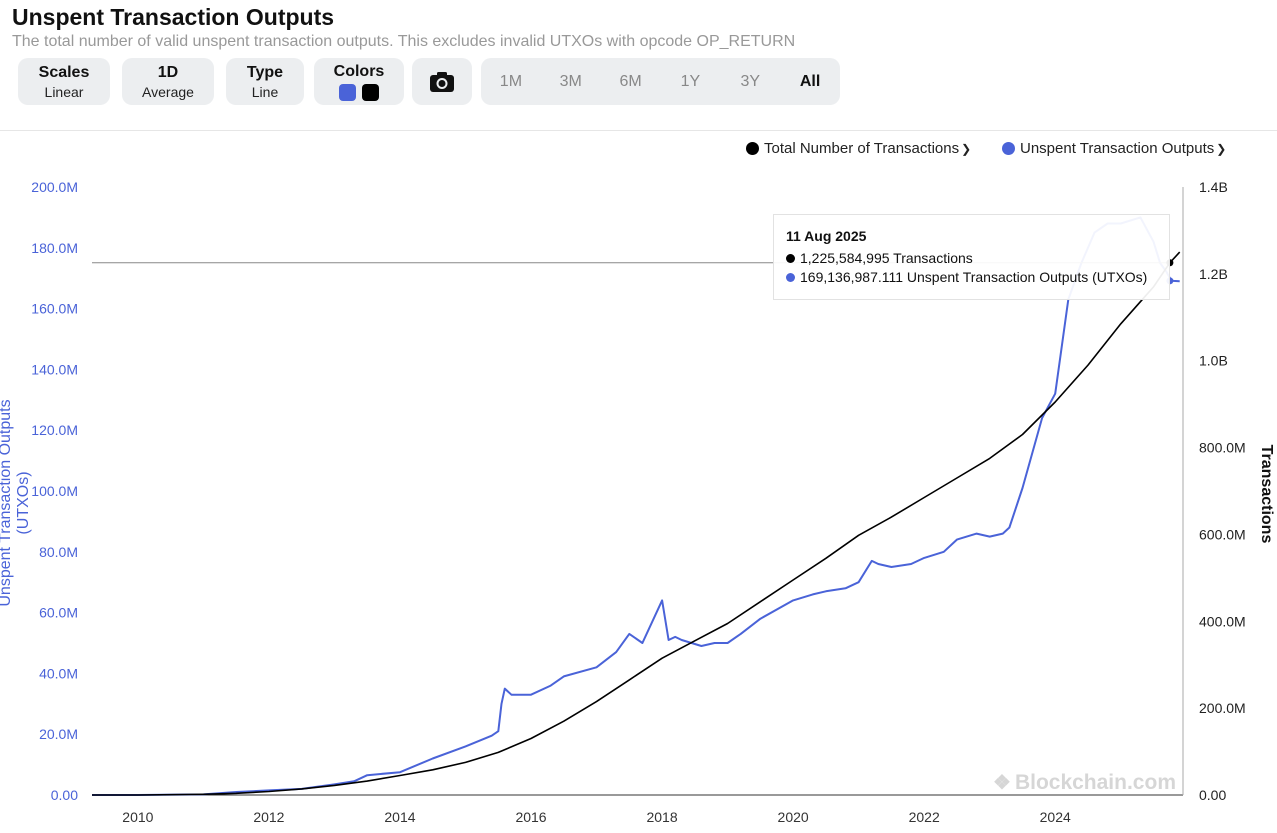 Image resolution: width=1277 pixels, height=833 pixels. What do you see at coordinates (790, 258) in the screenshot?
I see `tooltip-tx-dot` at bounding box center [790, 258].